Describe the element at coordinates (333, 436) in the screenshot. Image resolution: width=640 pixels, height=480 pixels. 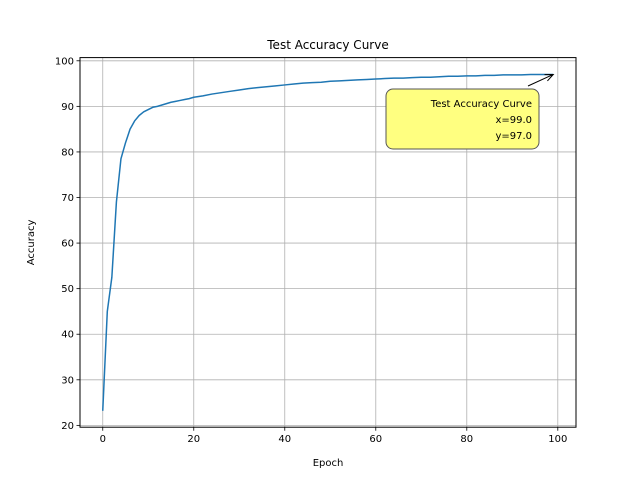
I see `x-axis-ticks: 0 20 40 60 80 100` at that location.